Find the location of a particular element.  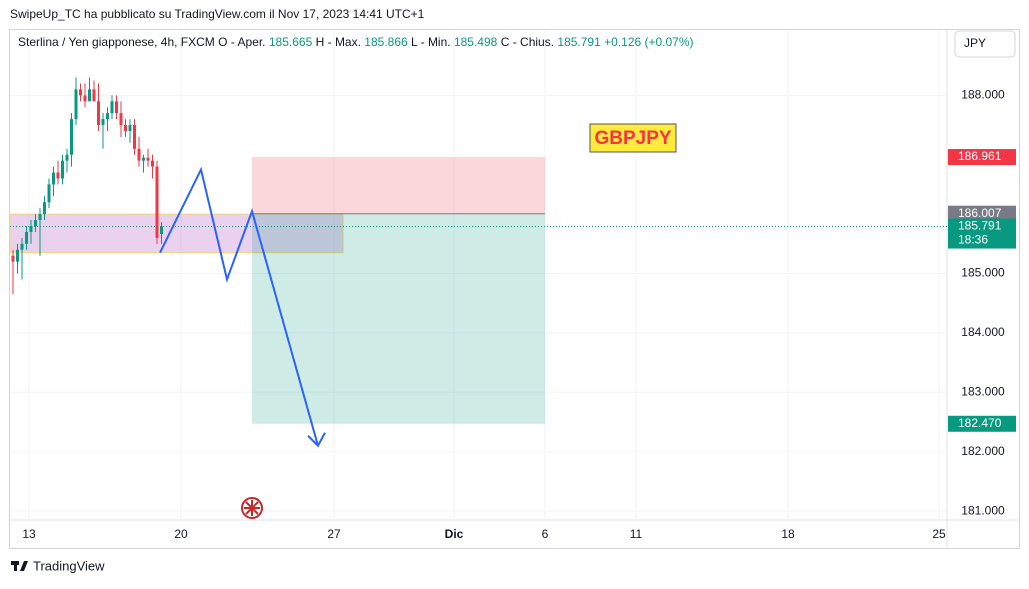

x-tick-label: Dic is located at coordinates (454, 534).